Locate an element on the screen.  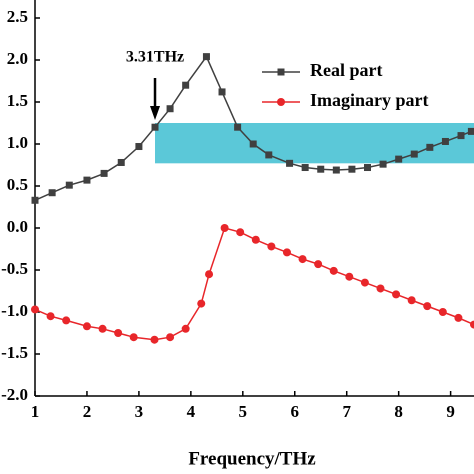
highlight-band is located at coordinates (314, 143).